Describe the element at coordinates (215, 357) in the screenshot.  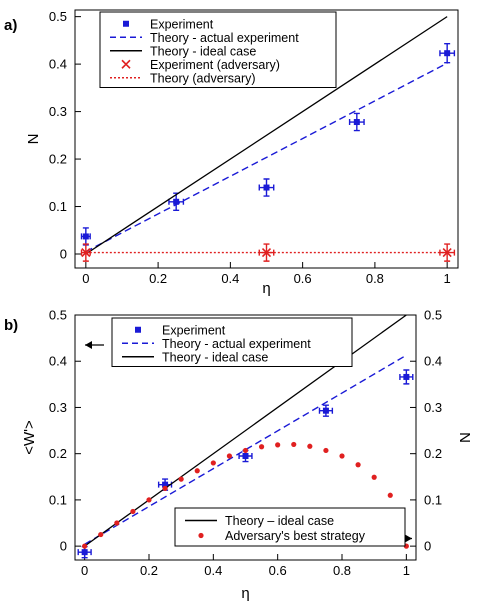
I see `legend-top-label-3: Theory - ideal case` at that location.